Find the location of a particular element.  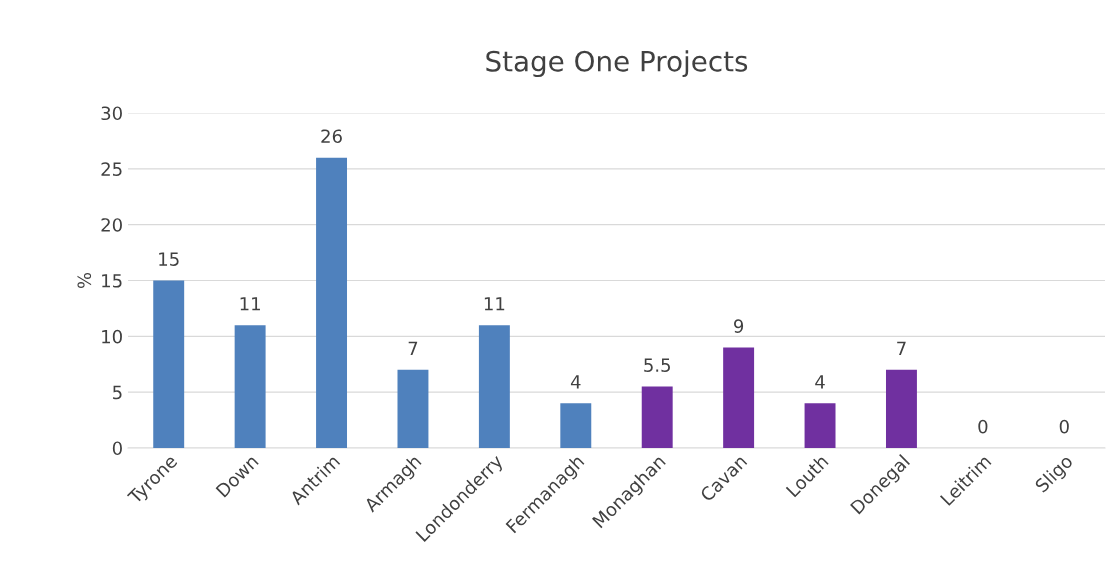

data-label: 15 is located at coordinates (169, 259).